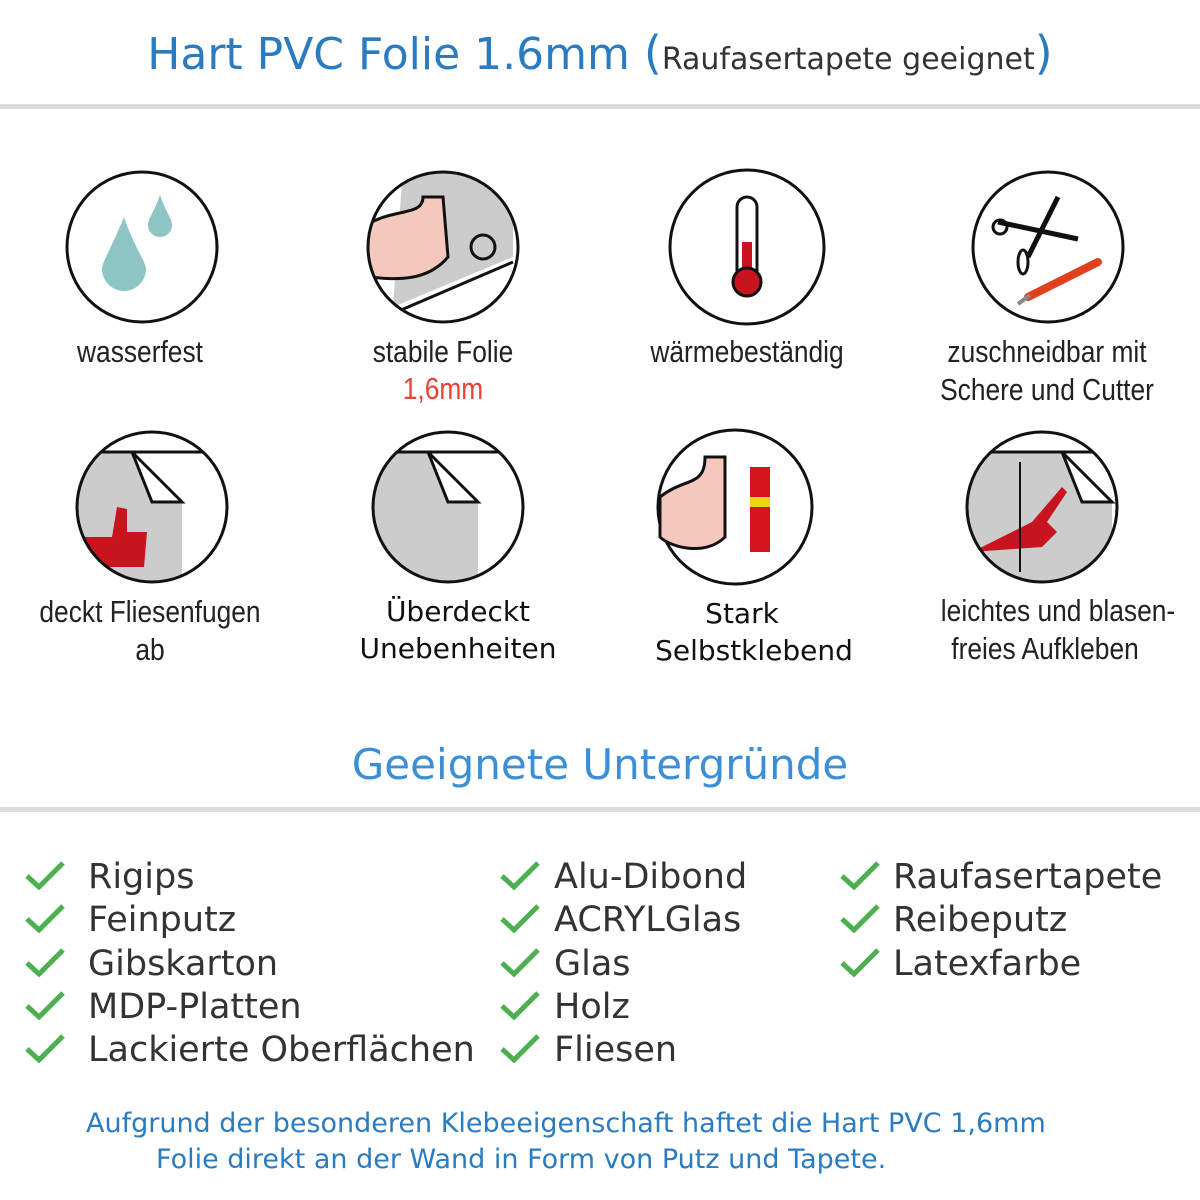  I want to click on surface-item: ACRYLGlas, so click(648, 920).